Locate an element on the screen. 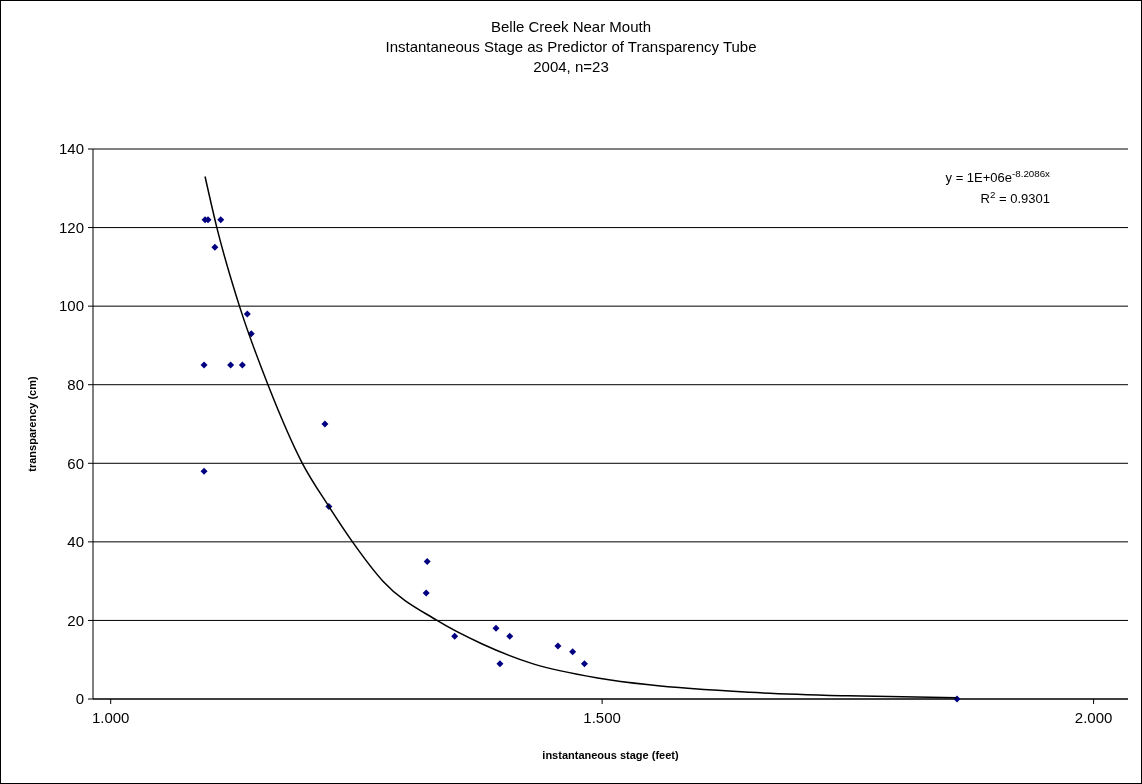 The height and width of the screenshot is (784, 1142). annotation: y = 1E+06e$^{-8.2086x}$ is located at coordinates (998, 176).